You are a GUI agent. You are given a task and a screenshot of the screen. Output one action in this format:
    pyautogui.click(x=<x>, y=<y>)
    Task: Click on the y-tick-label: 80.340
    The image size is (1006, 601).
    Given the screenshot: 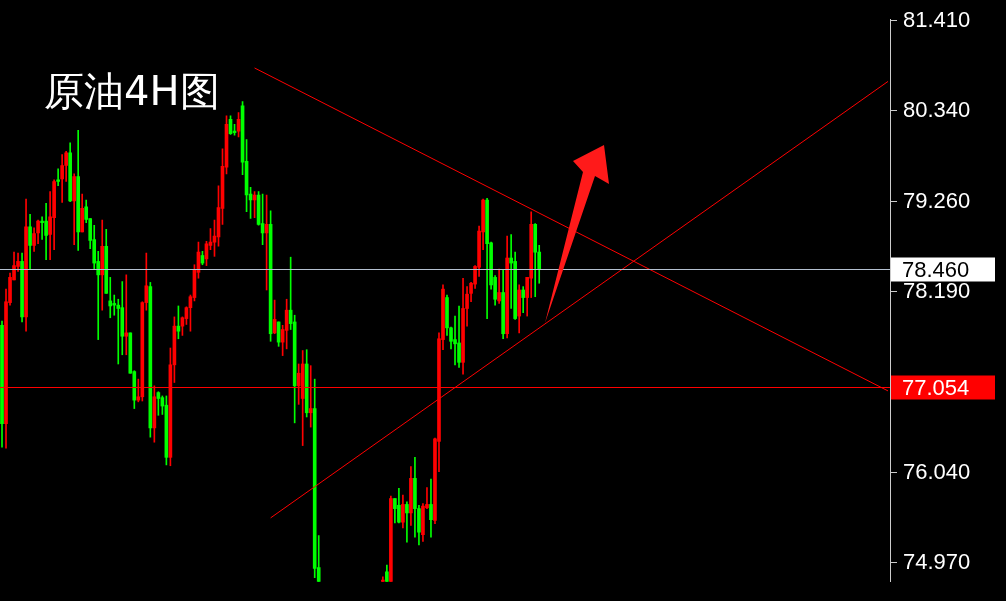 What is the action you would take?
    pyautogui.click(x=937, y=109)
    